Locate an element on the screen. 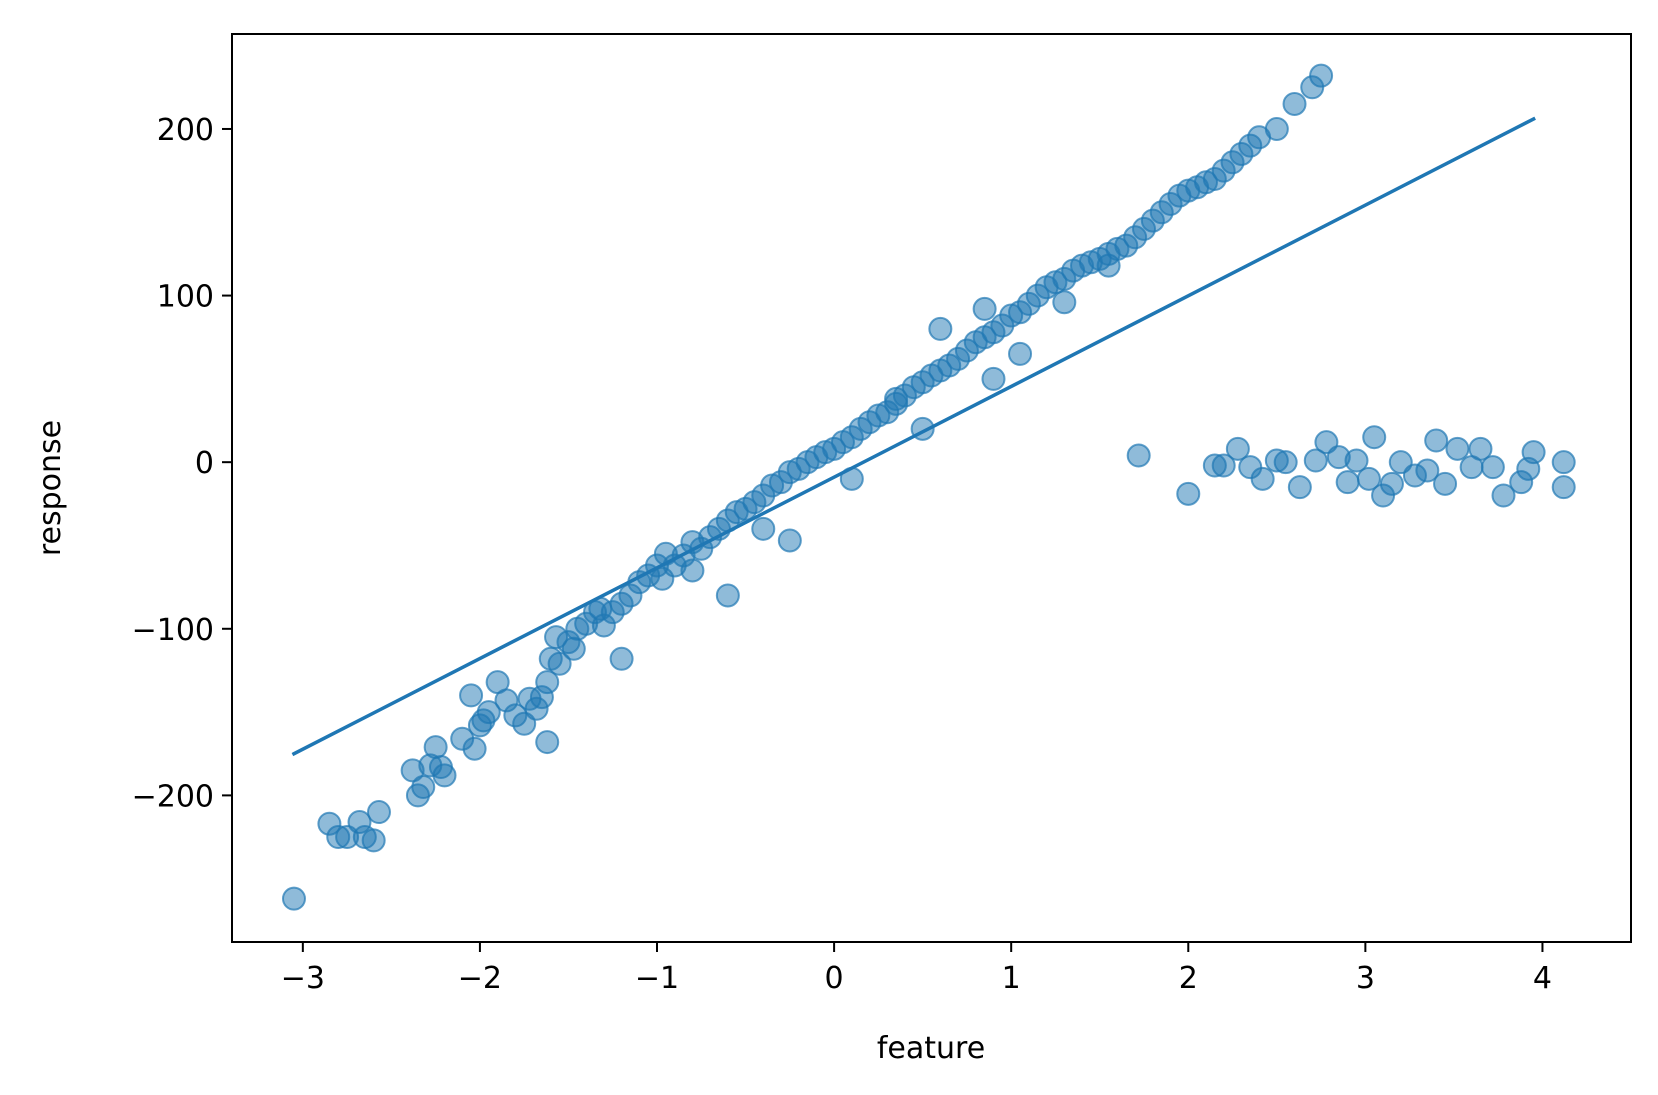 The height and width of the screenshot is (1095, 1658). y-tick-label: −200 is located at coordinates (173, 796).